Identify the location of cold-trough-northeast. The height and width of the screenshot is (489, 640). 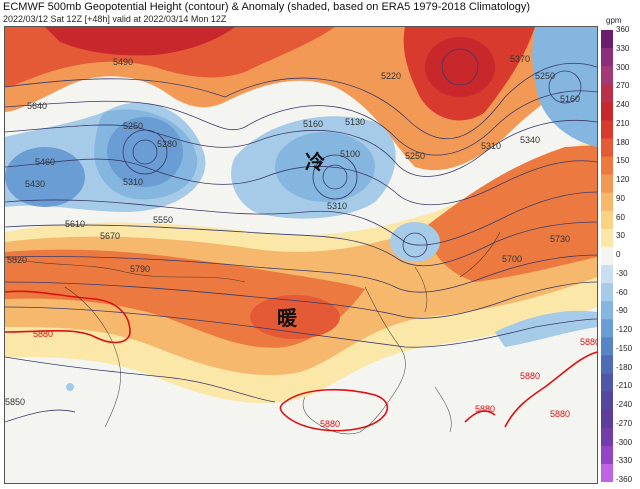
(564, 87).